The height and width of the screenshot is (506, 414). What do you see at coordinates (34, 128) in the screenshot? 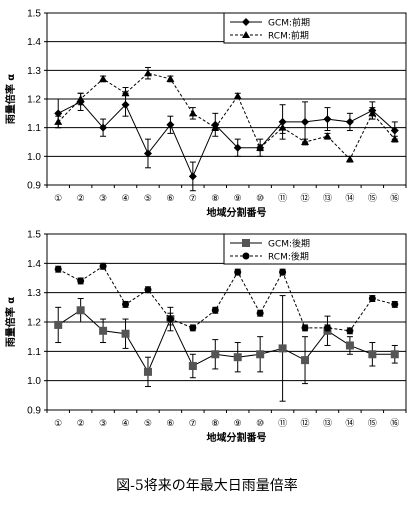
I see `y-tick-label: 1.1` at bounding box center [34, 128].